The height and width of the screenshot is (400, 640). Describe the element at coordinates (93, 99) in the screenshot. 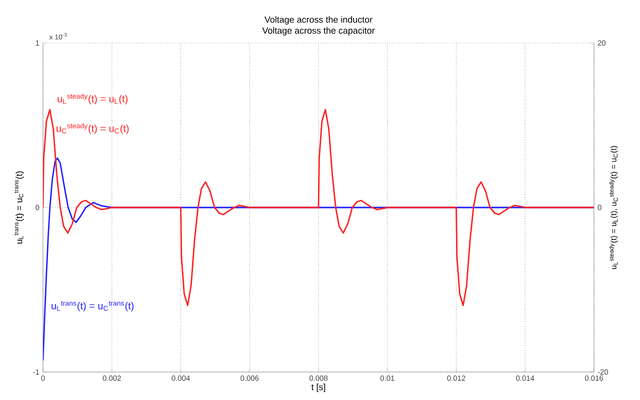

I see `annotation: u$_{L}$$^{steady}$(t) = u$_{L}$(t)` at that location.